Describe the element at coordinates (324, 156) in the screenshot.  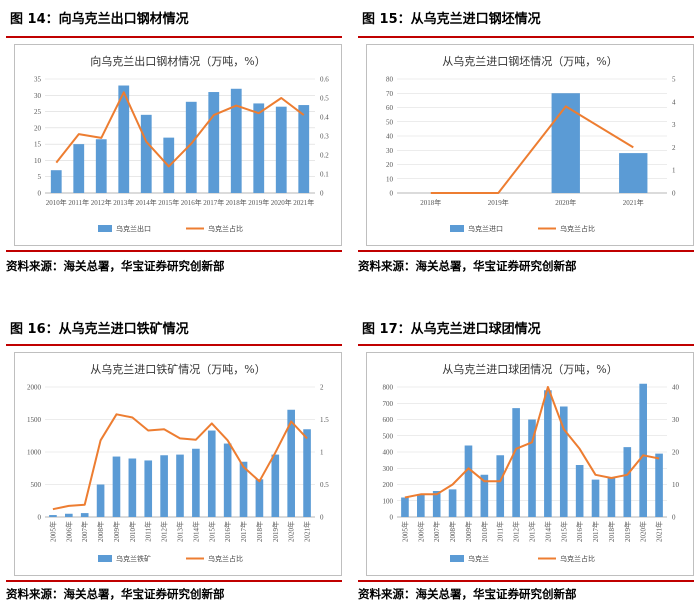
I see `y2-tick-label: 0.2` at that location.